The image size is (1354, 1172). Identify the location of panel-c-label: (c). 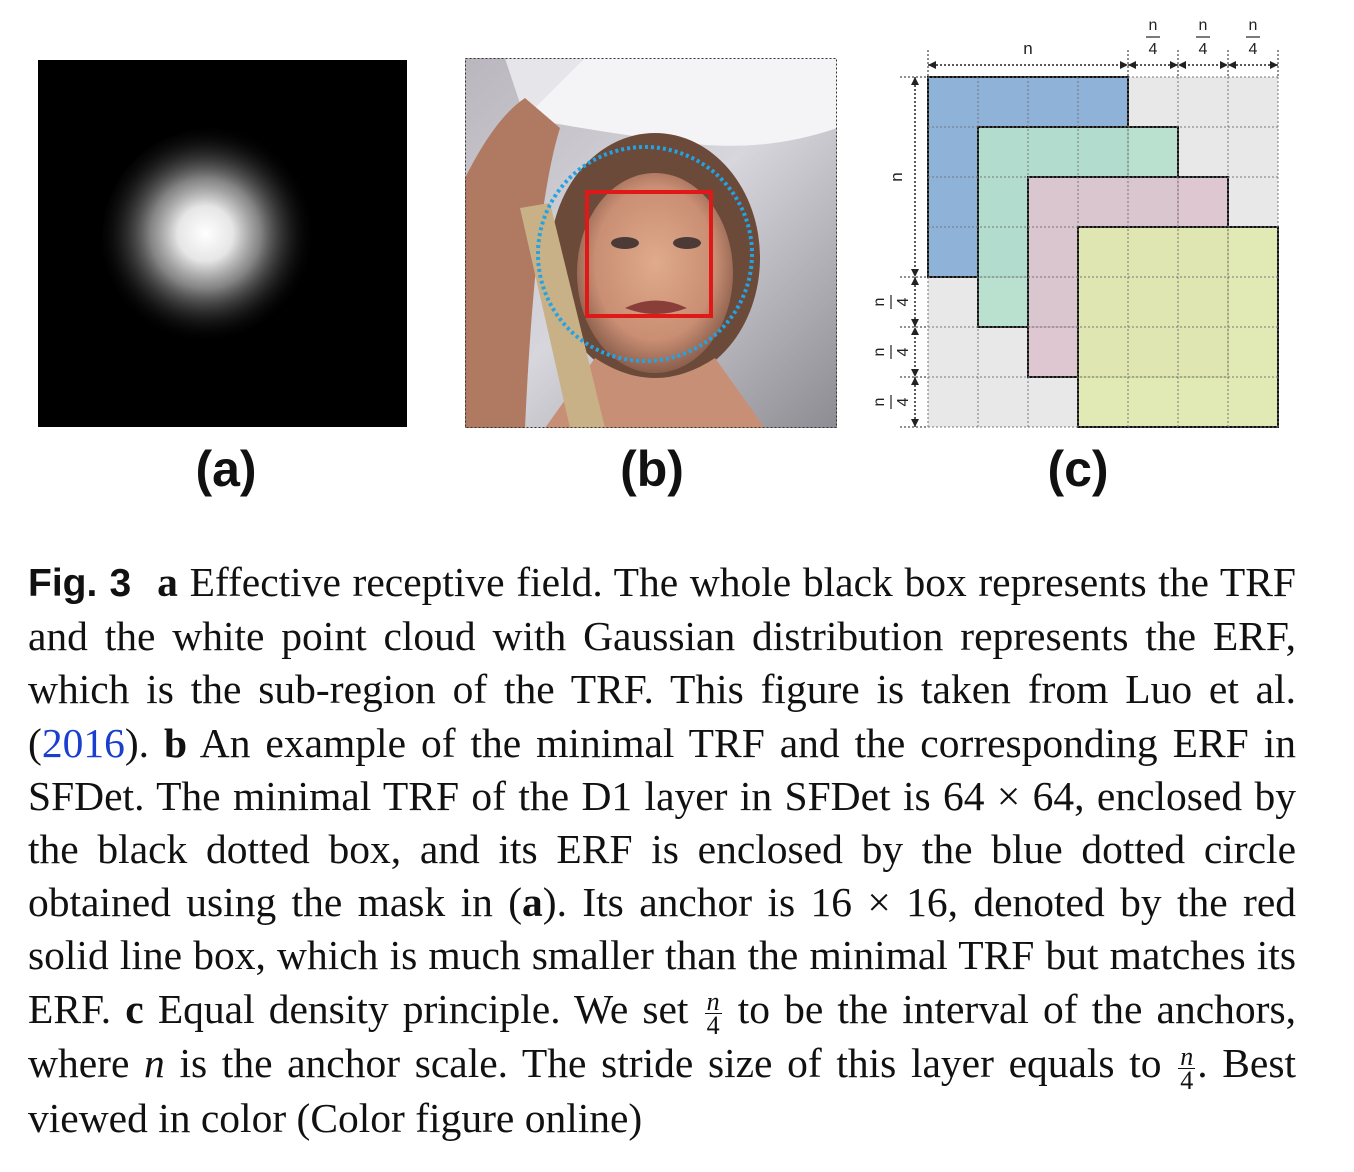
(1078, 469).